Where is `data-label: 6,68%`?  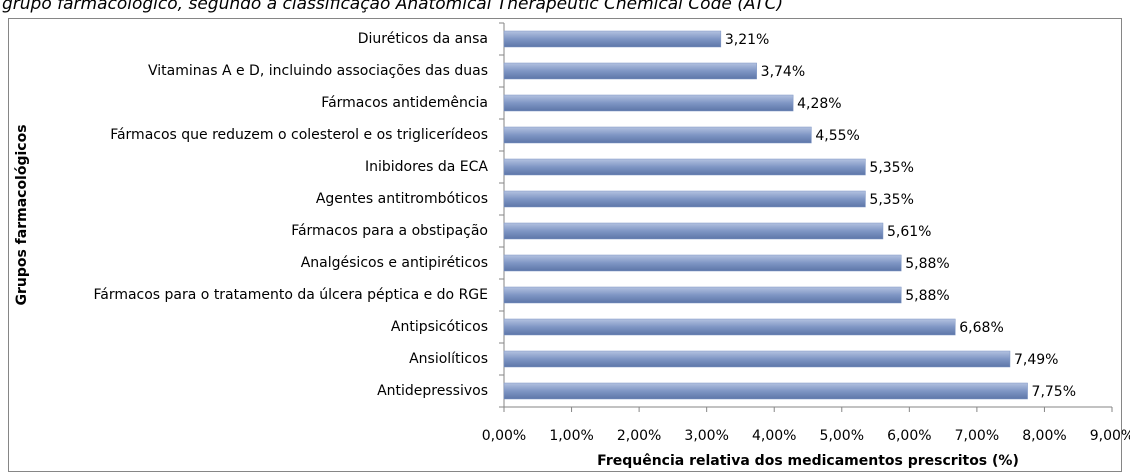 data-label: 6,68% is located at coordinates (981, 328).